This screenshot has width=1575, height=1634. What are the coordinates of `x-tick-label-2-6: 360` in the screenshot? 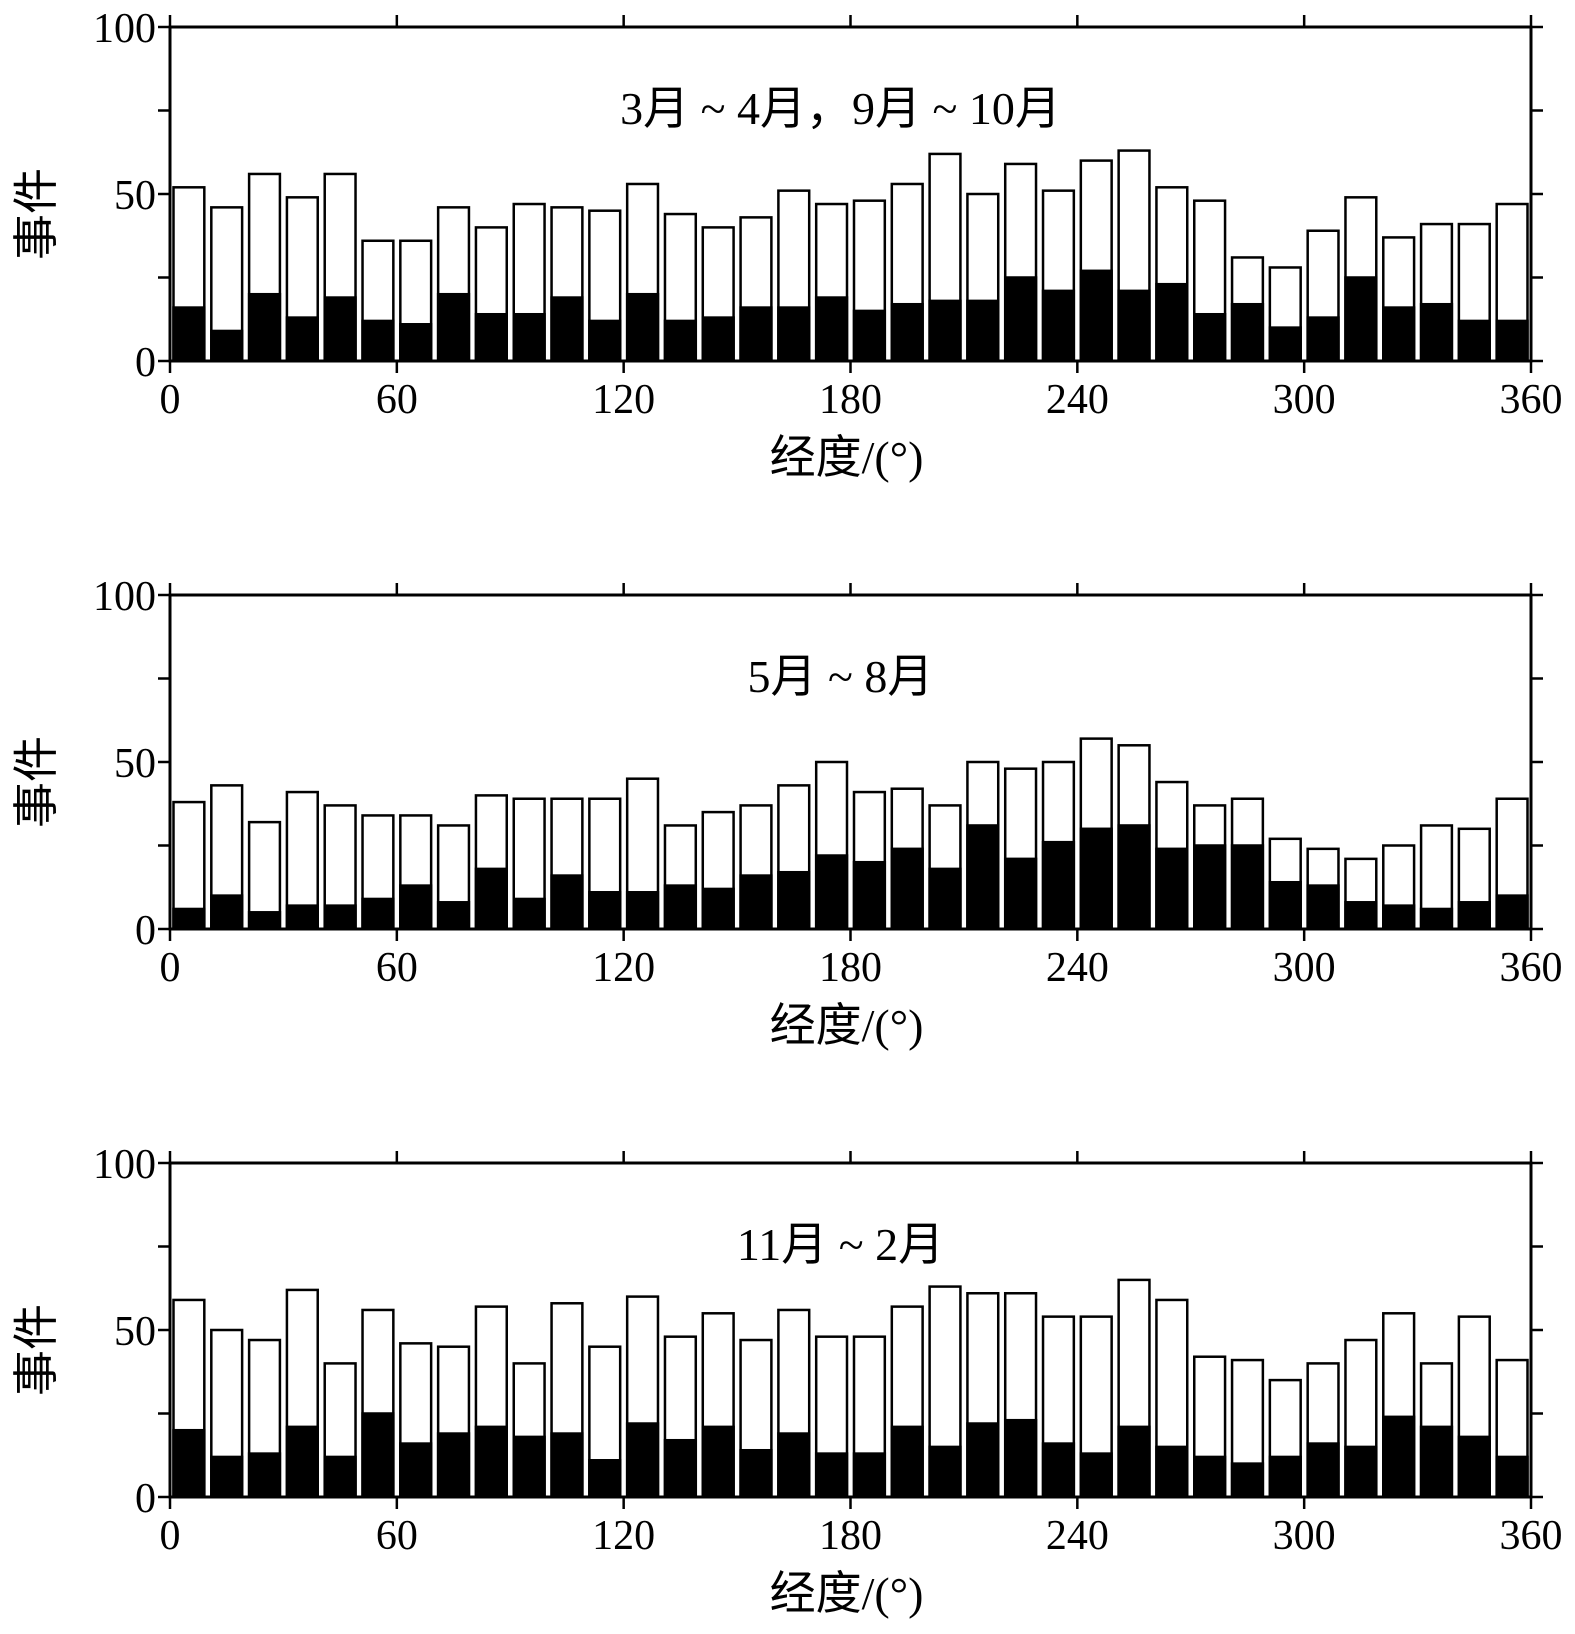 It's located at (1531, 1536).